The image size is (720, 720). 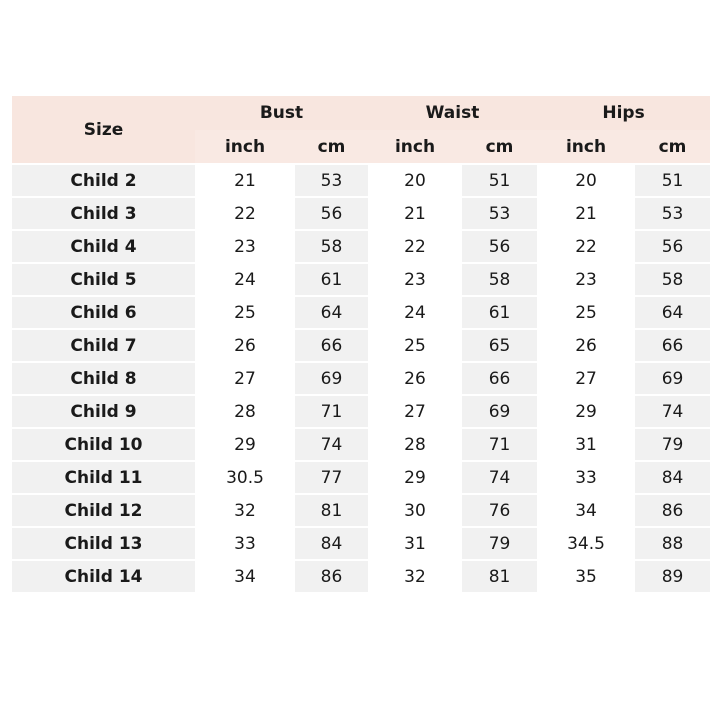 I want to click on table-row: Child 9 28 71 27 69 29 74, so click(x=361, y=412).